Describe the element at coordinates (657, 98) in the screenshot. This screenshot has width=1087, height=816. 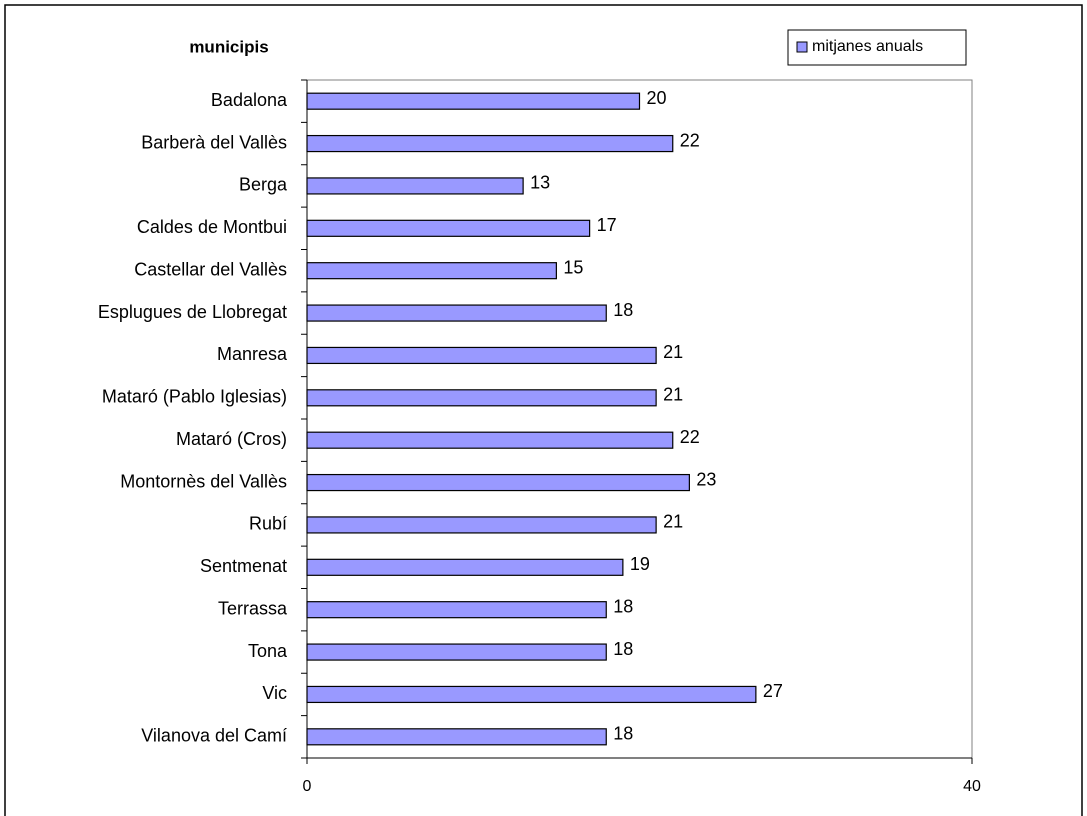
I see `data-label: 20` at that location.